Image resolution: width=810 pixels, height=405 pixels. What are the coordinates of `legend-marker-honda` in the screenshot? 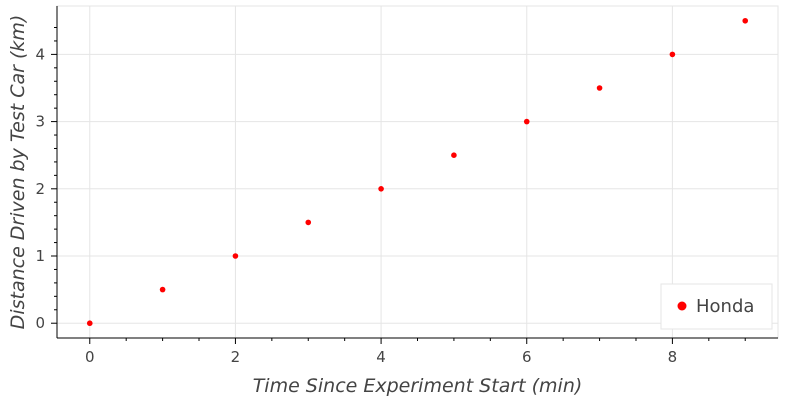 It's located at (682, 306).